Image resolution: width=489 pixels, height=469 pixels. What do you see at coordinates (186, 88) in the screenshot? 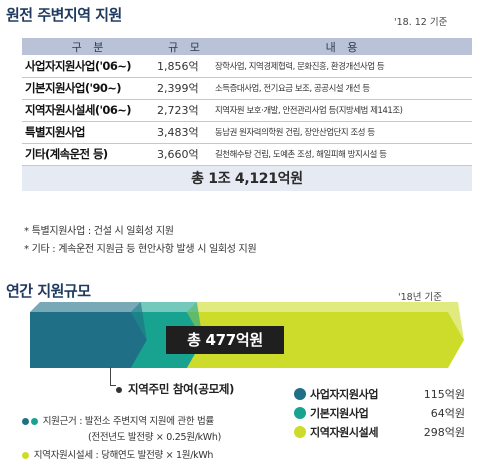
I see `row-amount: 2,399억` at bounding box center [186, 88].